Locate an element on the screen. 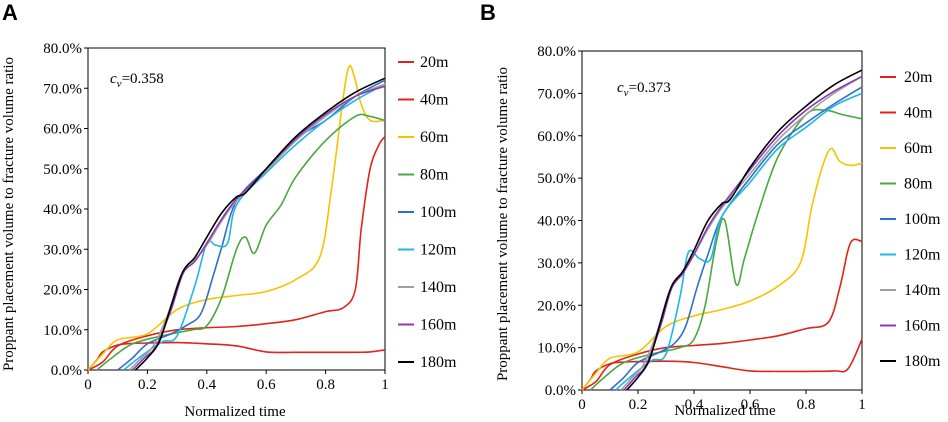  panel-label: B is located at coordinates (488, 12).